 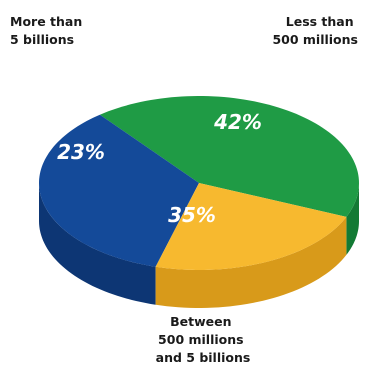 I want to click on category-label-less-than-500-millions: Less than 500 millions, so click(x=315, y=30).